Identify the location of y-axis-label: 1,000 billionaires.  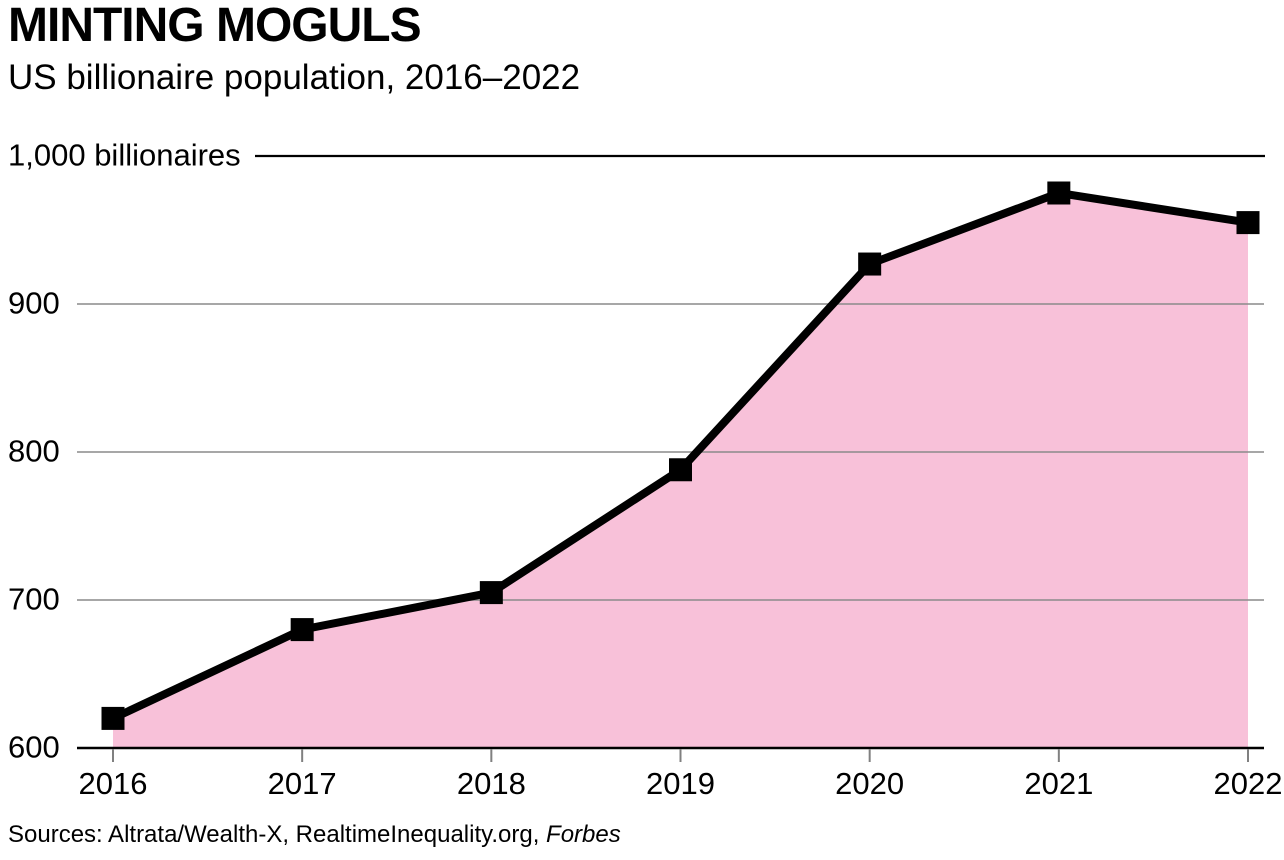
(124, 155).